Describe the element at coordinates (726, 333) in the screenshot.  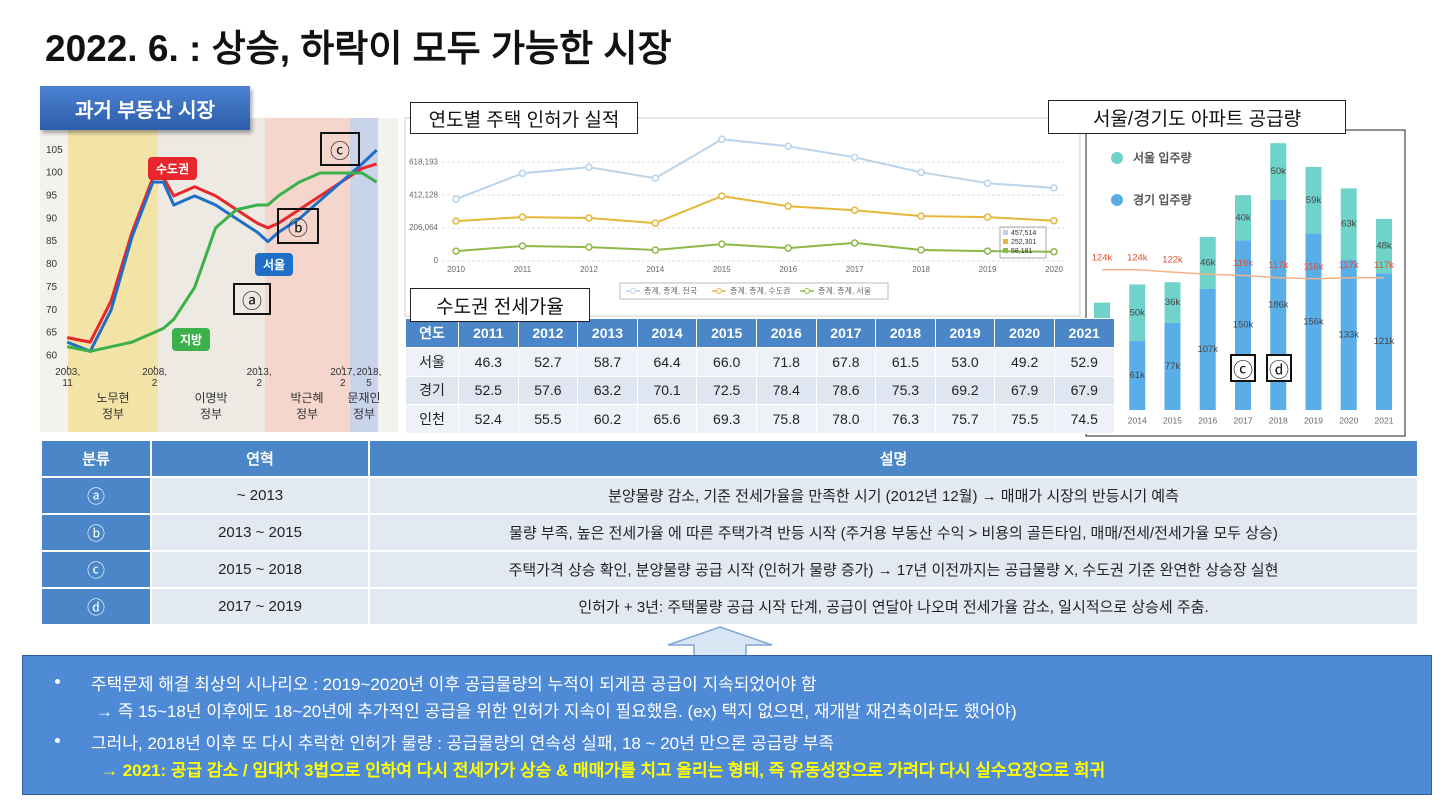
I see `table-header-cell: 2015` at that location.